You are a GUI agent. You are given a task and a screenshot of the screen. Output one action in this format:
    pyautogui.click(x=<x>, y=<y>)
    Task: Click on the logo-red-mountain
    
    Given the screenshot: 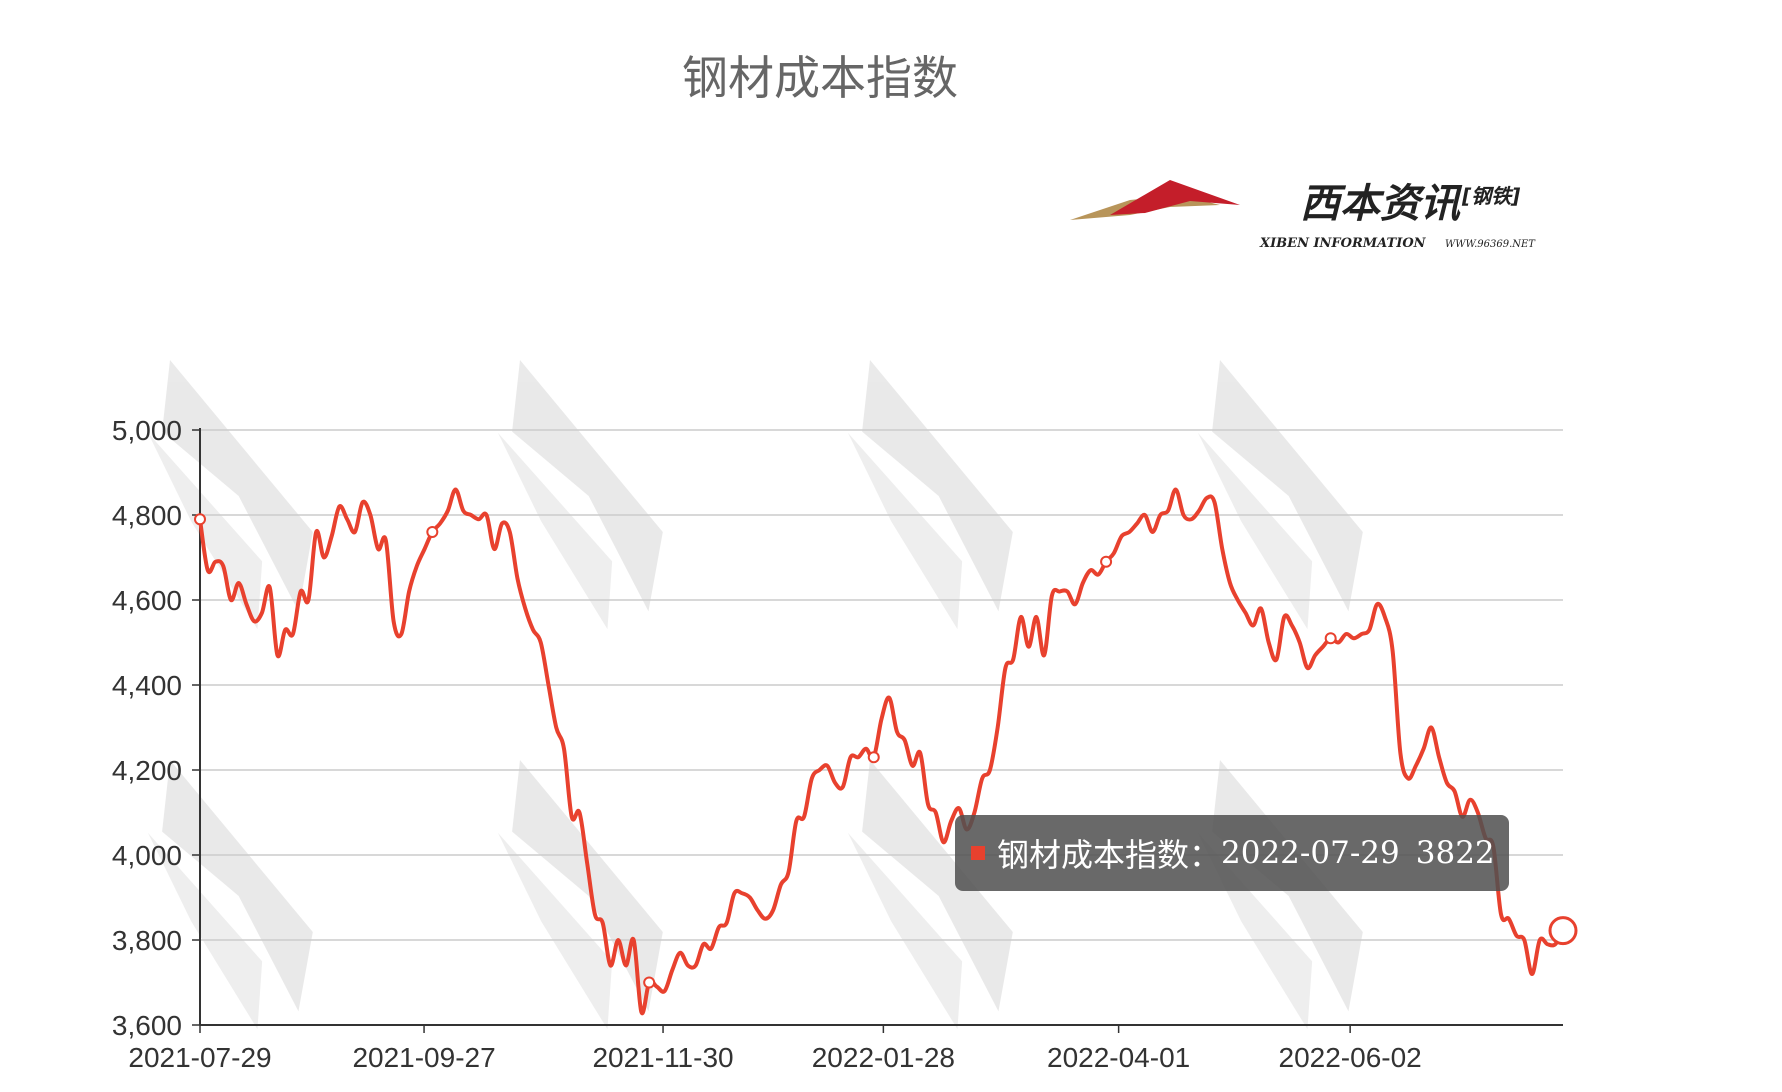 What is the action you would take?
    pyautogui.click(x=1175, y=197)
    